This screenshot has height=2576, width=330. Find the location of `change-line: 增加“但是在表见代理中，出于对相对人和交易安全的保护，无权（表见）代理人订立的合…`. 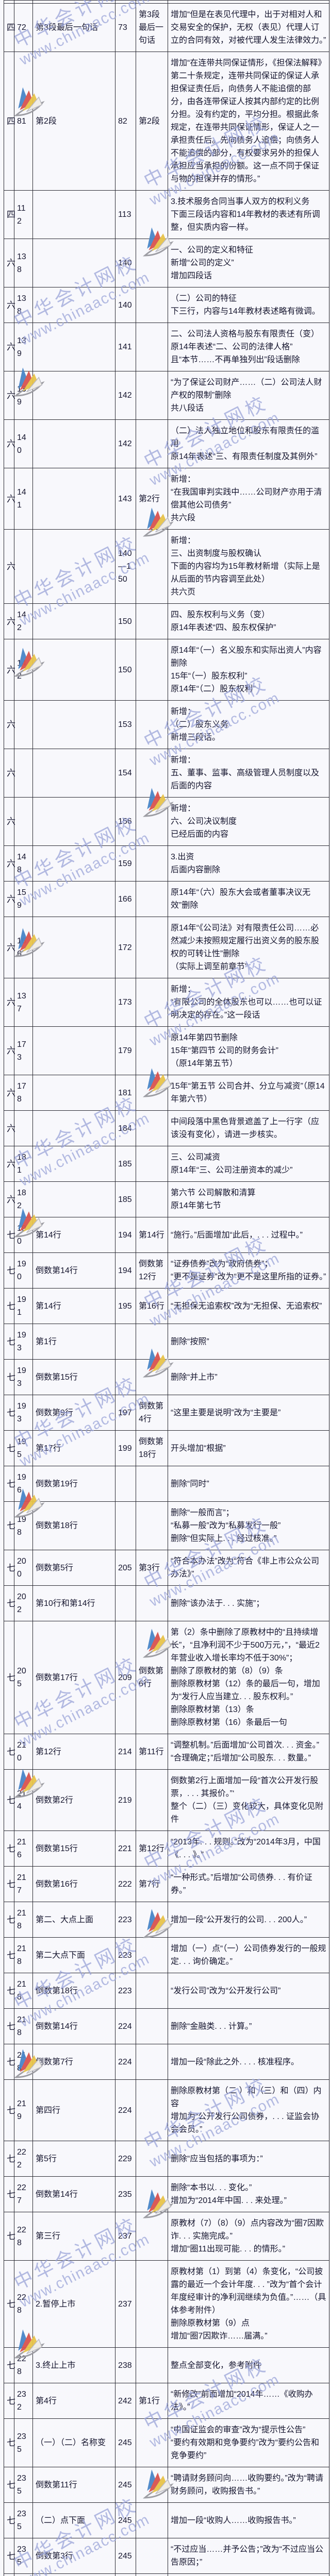

change-line: 增加“但是在表见代理中，出于对相对人和交易安全的保护，无权（表见）代理人订立的合… is located at coordinates (248, 27).